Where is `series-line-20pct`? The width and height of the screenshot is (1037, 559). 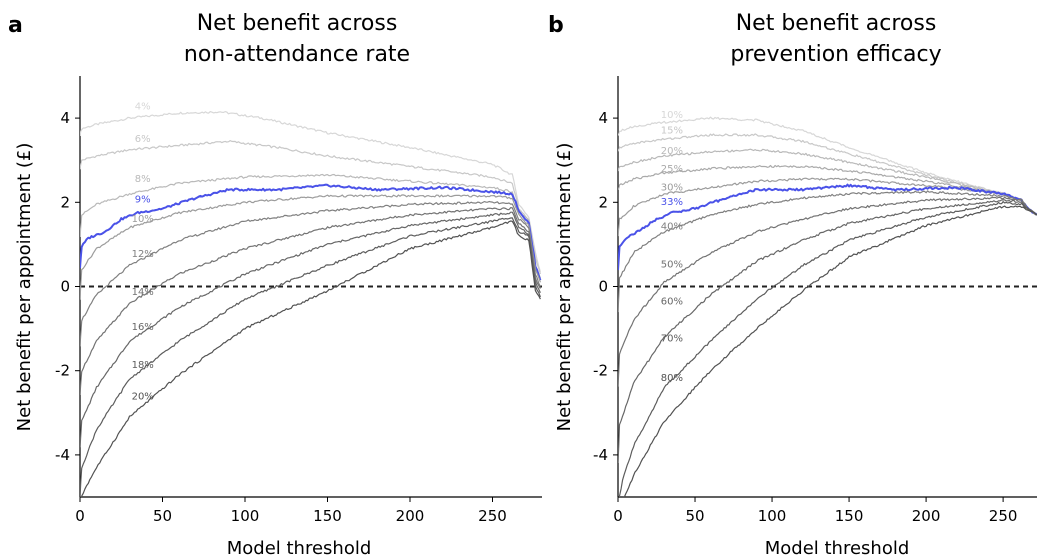 series-line-20pct is located at coordinates (827, 182).